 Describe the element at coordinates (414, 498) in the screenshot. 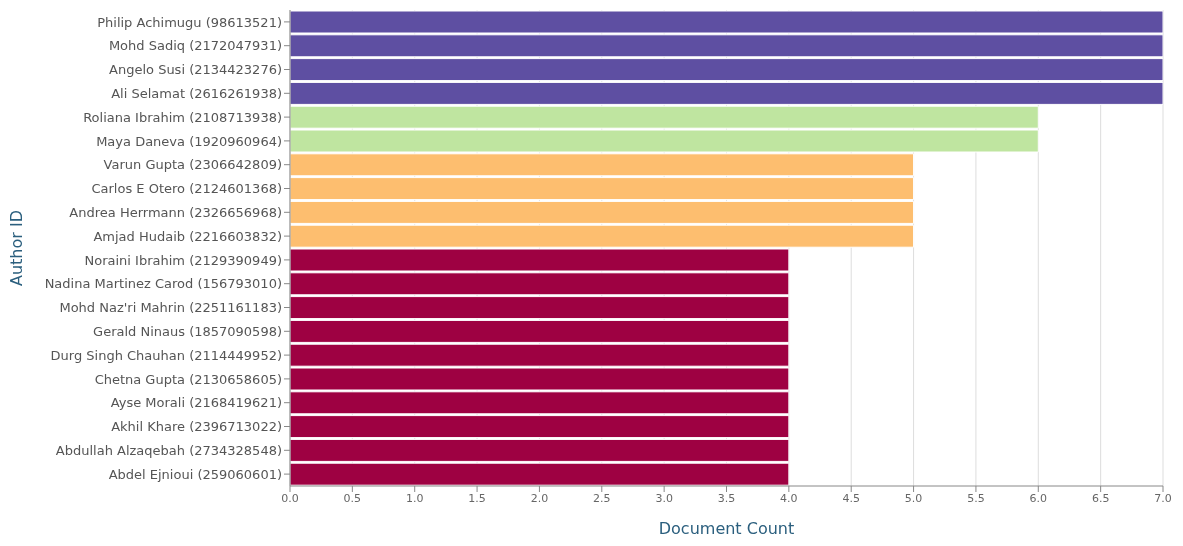

I see `x-tick-label: 1.0` at that location.